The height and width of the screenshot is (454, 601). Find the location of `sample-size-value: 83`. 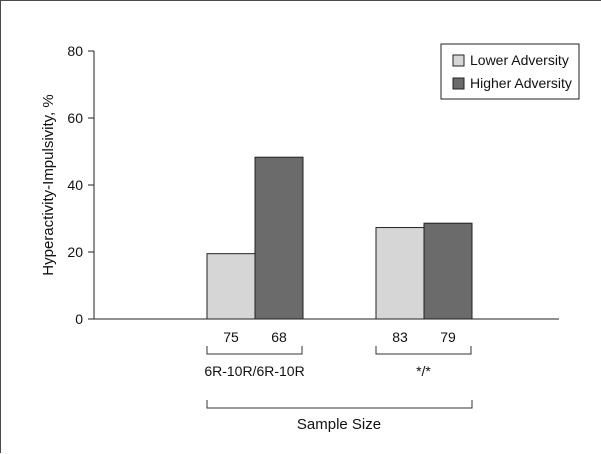

sample-size-value: 83 is located at coordinates (400, 337).